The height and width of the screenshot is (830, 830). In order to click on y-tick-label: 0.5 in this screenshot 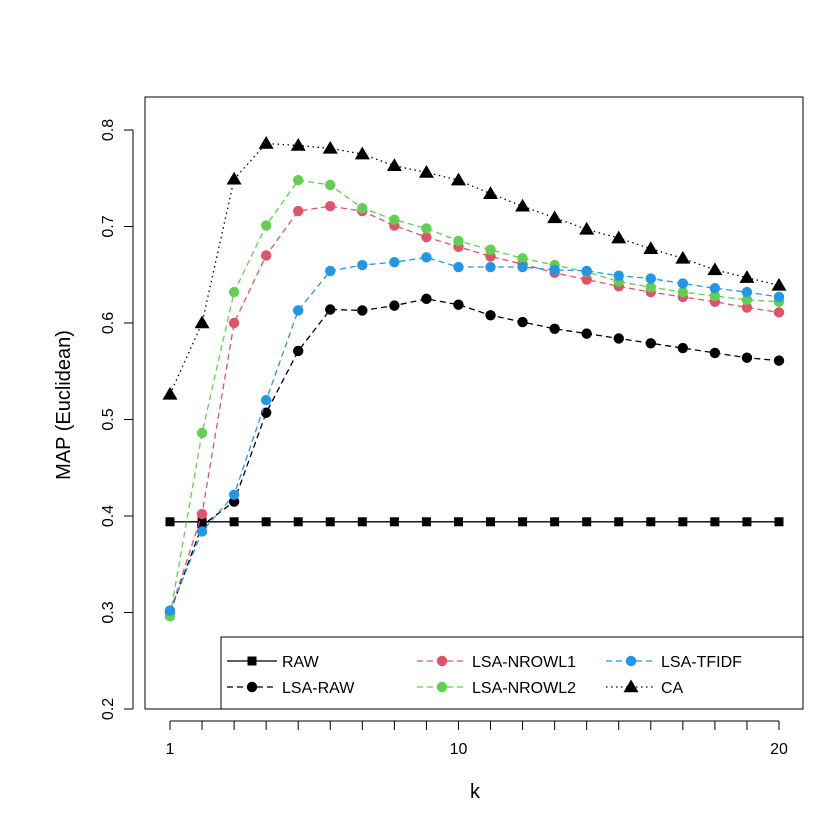, I will do `click(108, 419)`.